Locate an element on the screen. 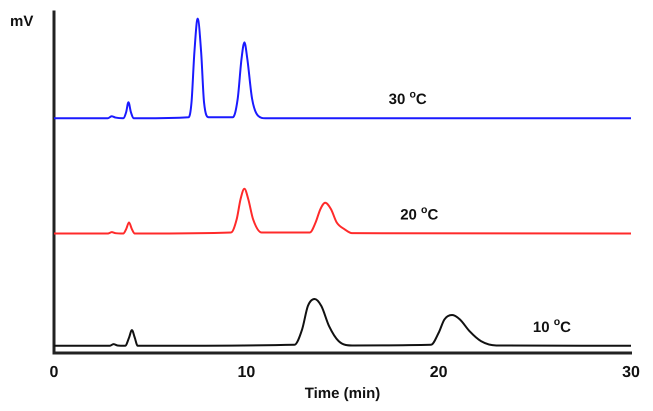  y-axis-title: mV is located at coordinates (22, 21).